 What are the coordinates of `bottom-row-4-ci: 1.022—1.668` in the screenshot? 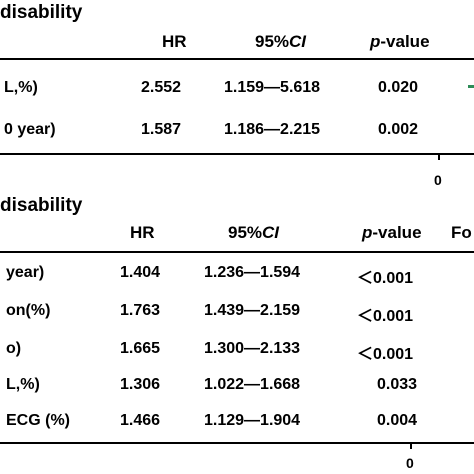 It's located at (252, 384).